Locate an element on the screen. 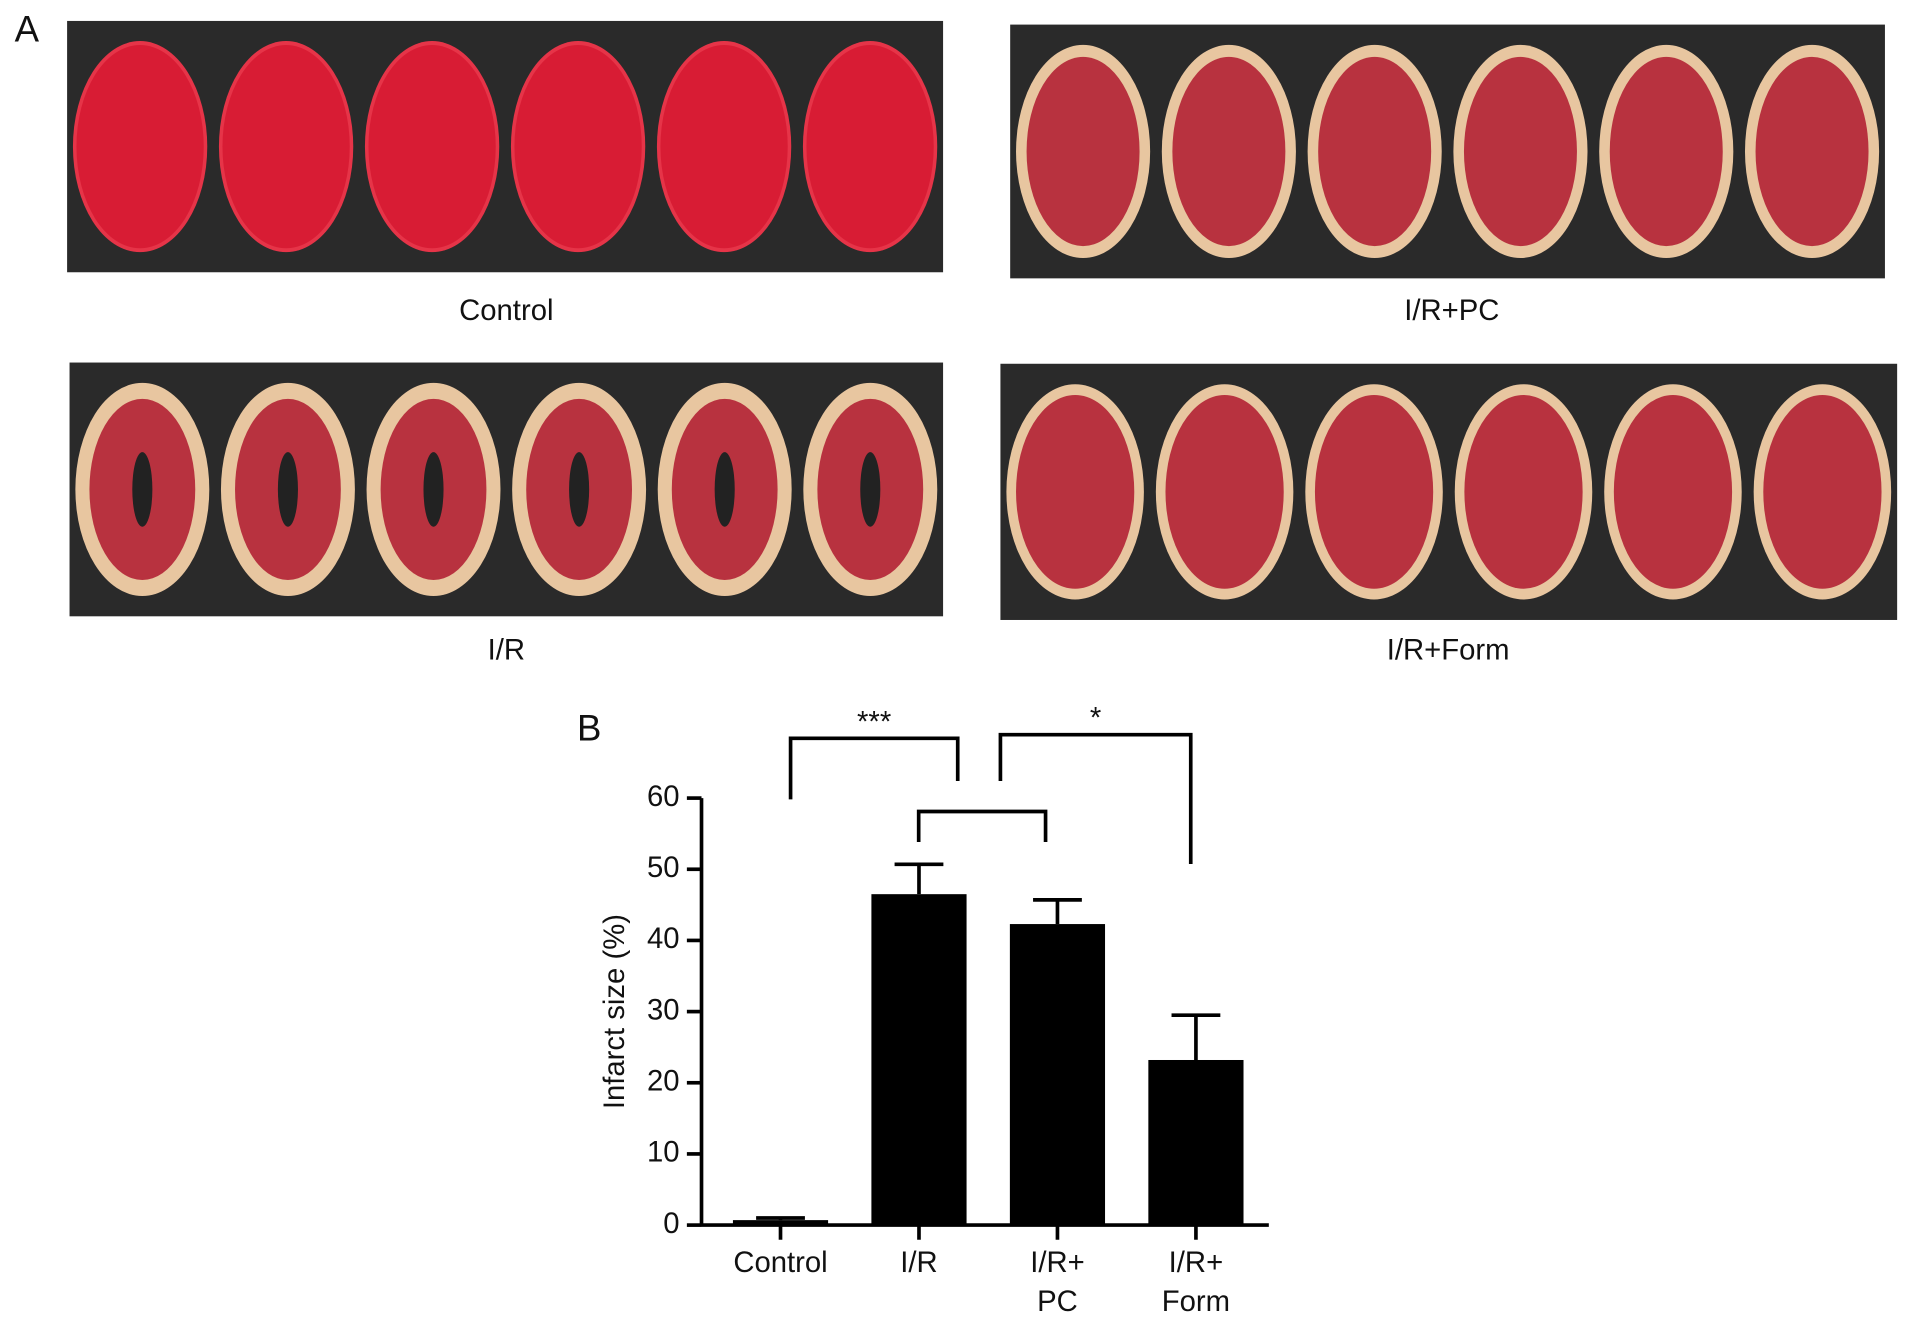  y-axis-label: Infarct size (%) is located at coordinates (614, 1011).